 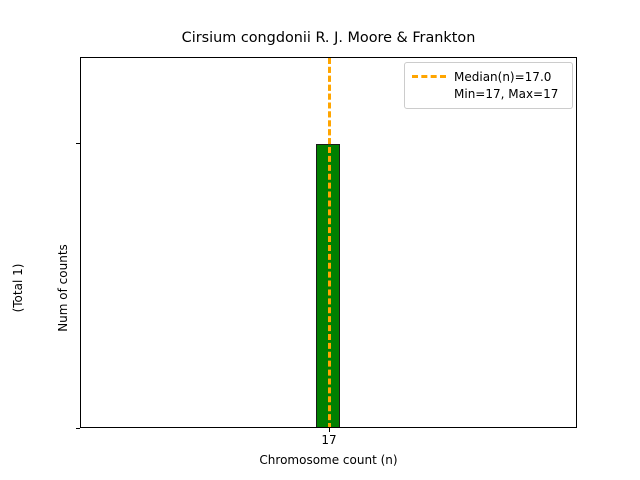 I want to click on chart-title: Cirsium congdonii R. J. Moore & Frankton, so click(x=328, y=38).